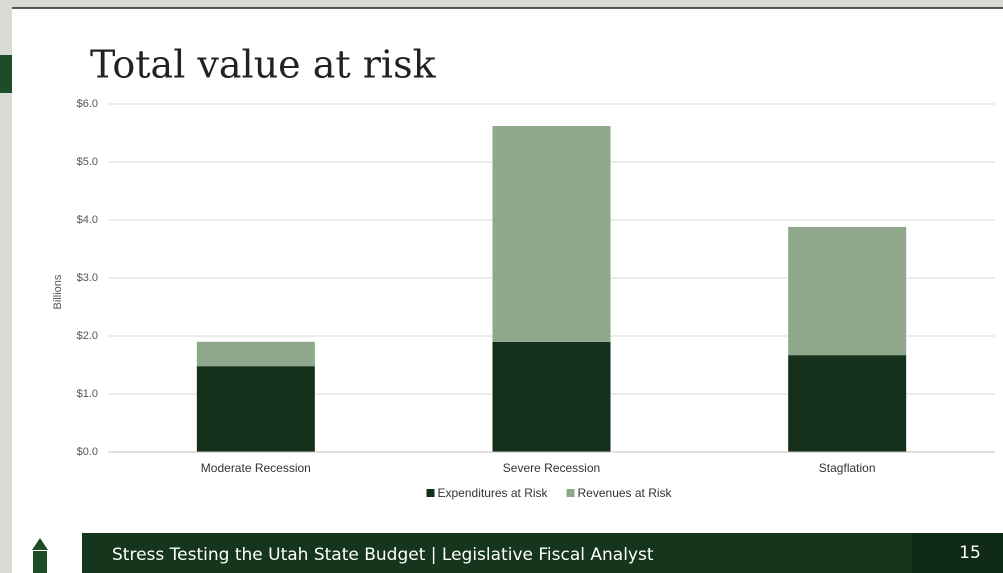 The image size is (1003, 573). I want to click on y-tick-label: $5.0, so click(87, 162).